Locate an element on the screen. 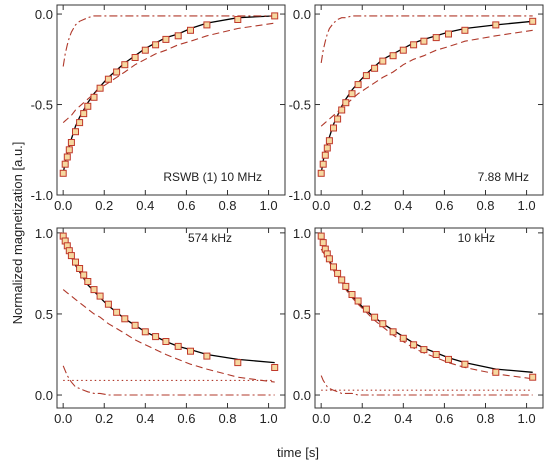 Image resolution: width=550 pixels, height=466 pixels. panel-annotation: RSWB (1) 10 MHz is located at coordinates (212, 177).